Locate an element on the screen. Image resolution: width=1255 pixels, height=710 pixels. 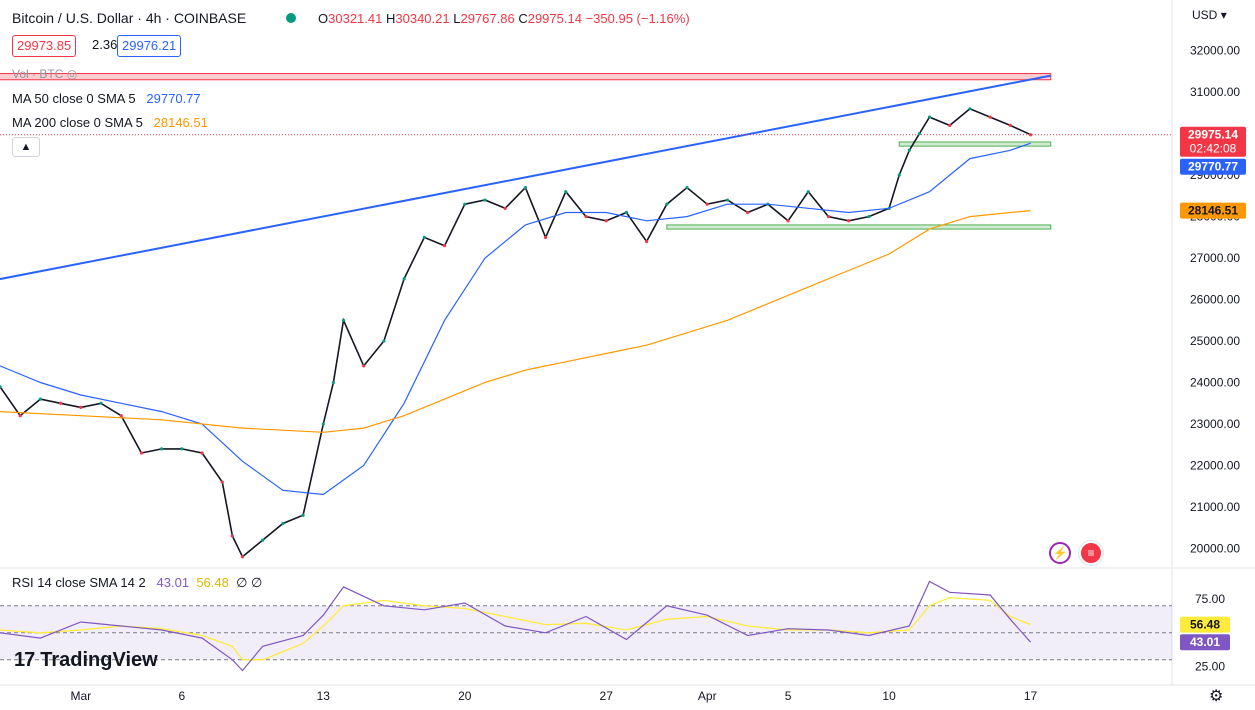
ma200-price-tag-text: 28146.51 is located at coordinates (1213, 211).